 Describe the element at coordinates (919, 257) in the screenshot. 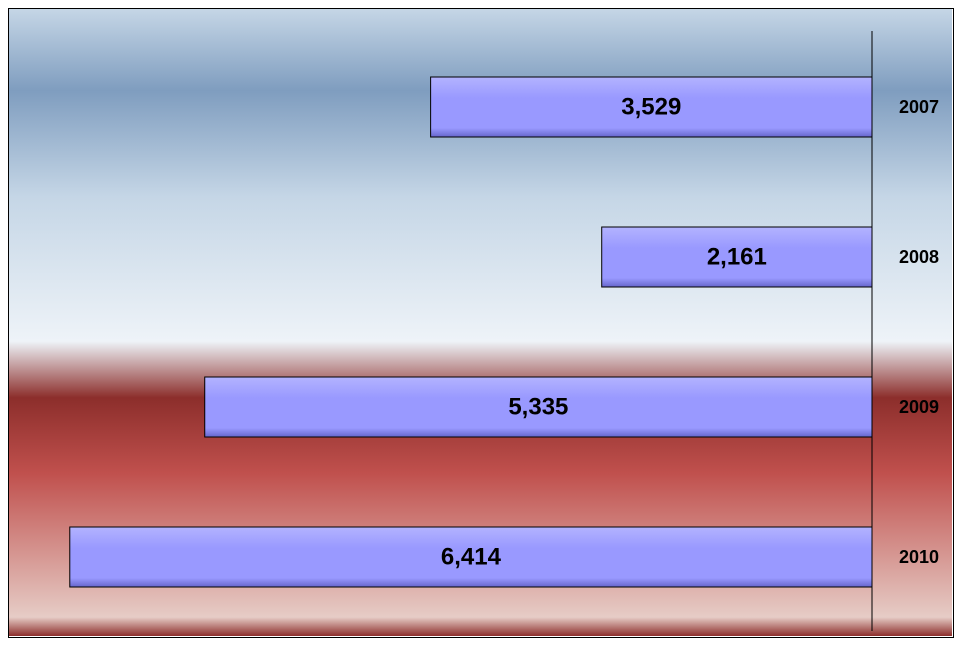

I see `category-label-2008: 2008` at that location.